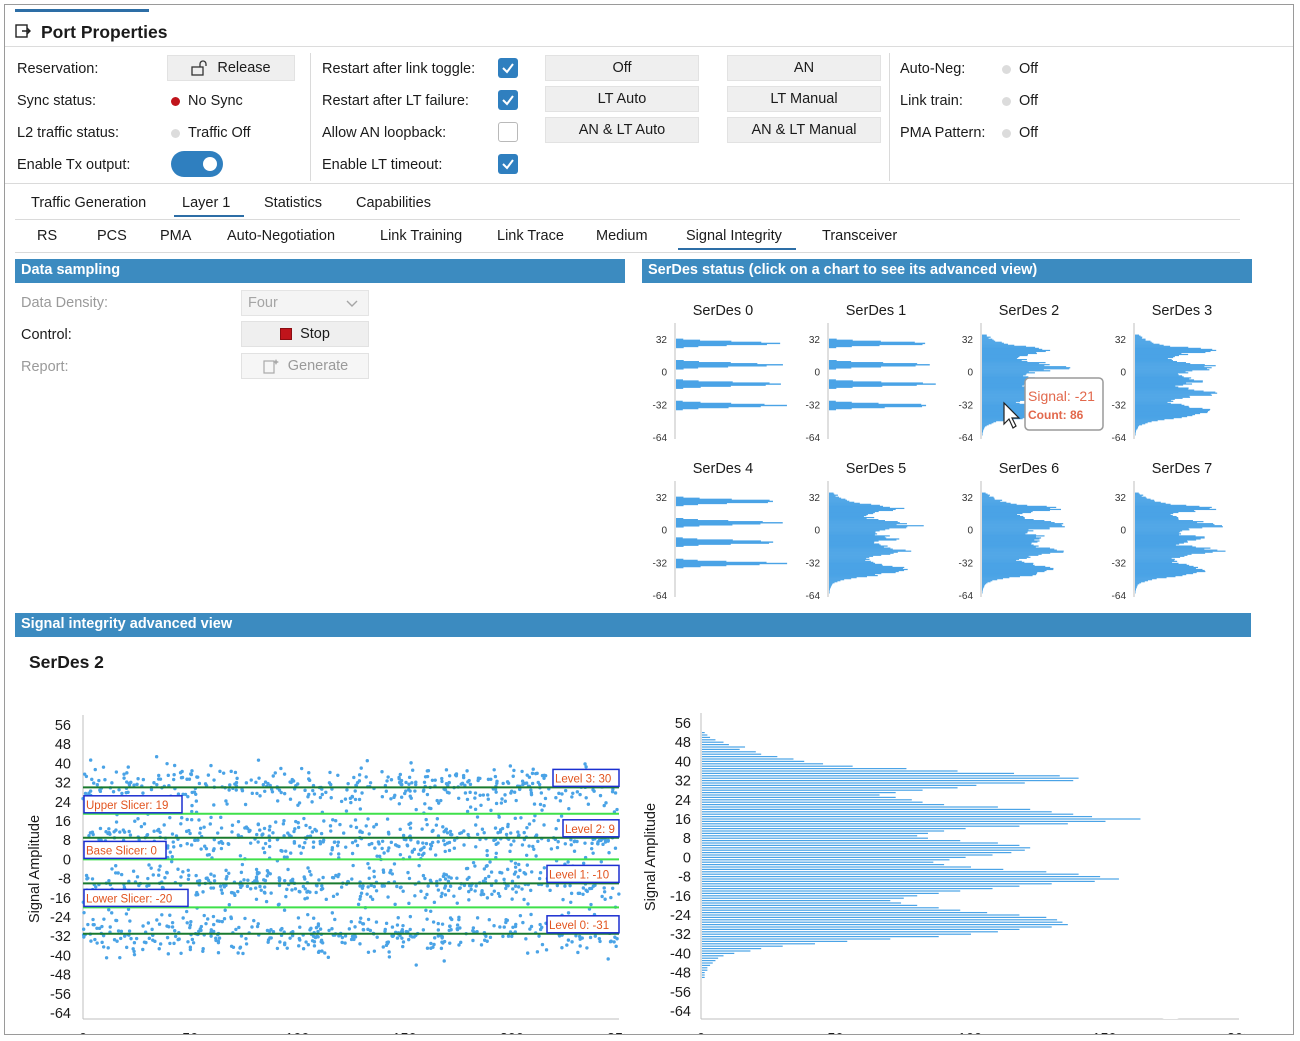 The width and height of the screenshot is (1300, 1041). I want to click on release-button: Release, so click(231, 68).